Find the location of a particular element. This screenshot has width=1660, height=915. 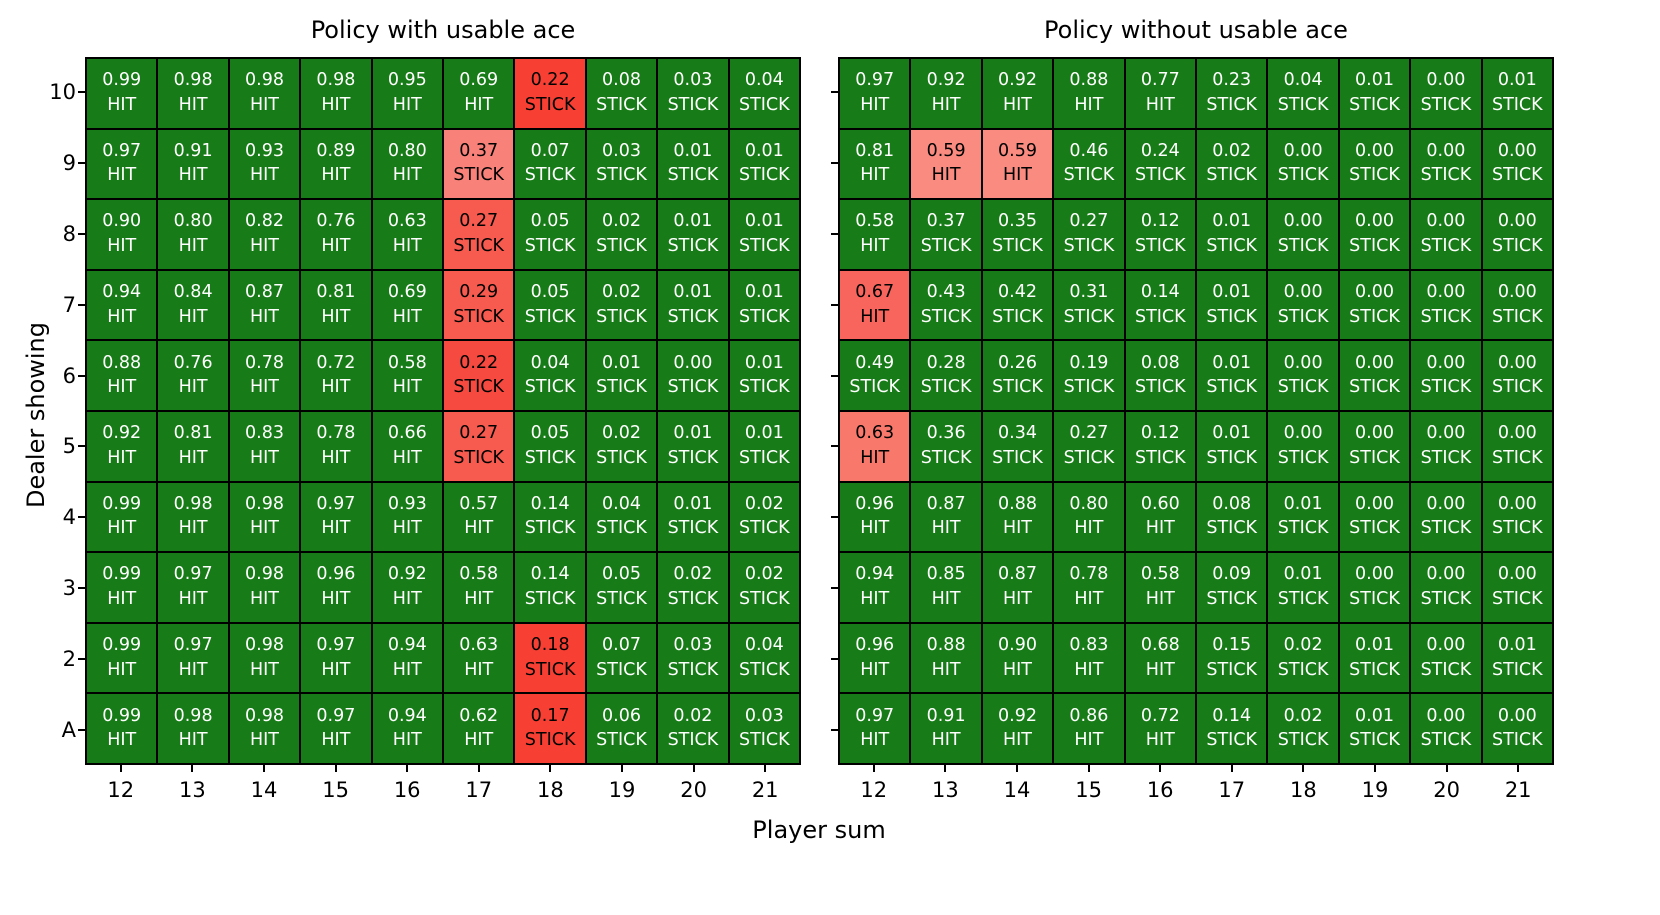

y-tick-label: 7 is located at coordinates (69, 304).